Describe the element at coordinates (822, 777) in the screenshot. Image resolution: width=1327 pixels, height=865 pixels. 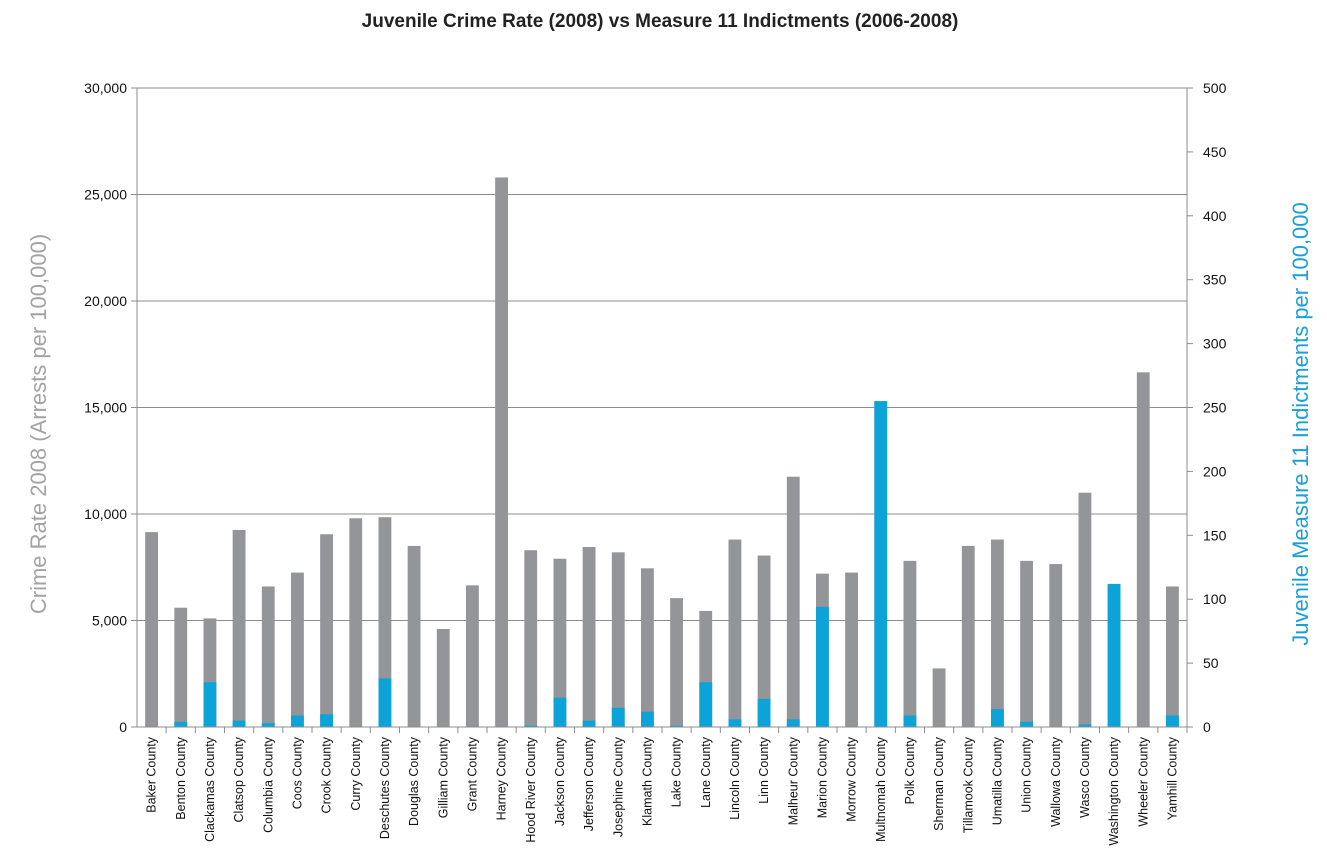
I see `x-tick-label: Marion County` at that location.